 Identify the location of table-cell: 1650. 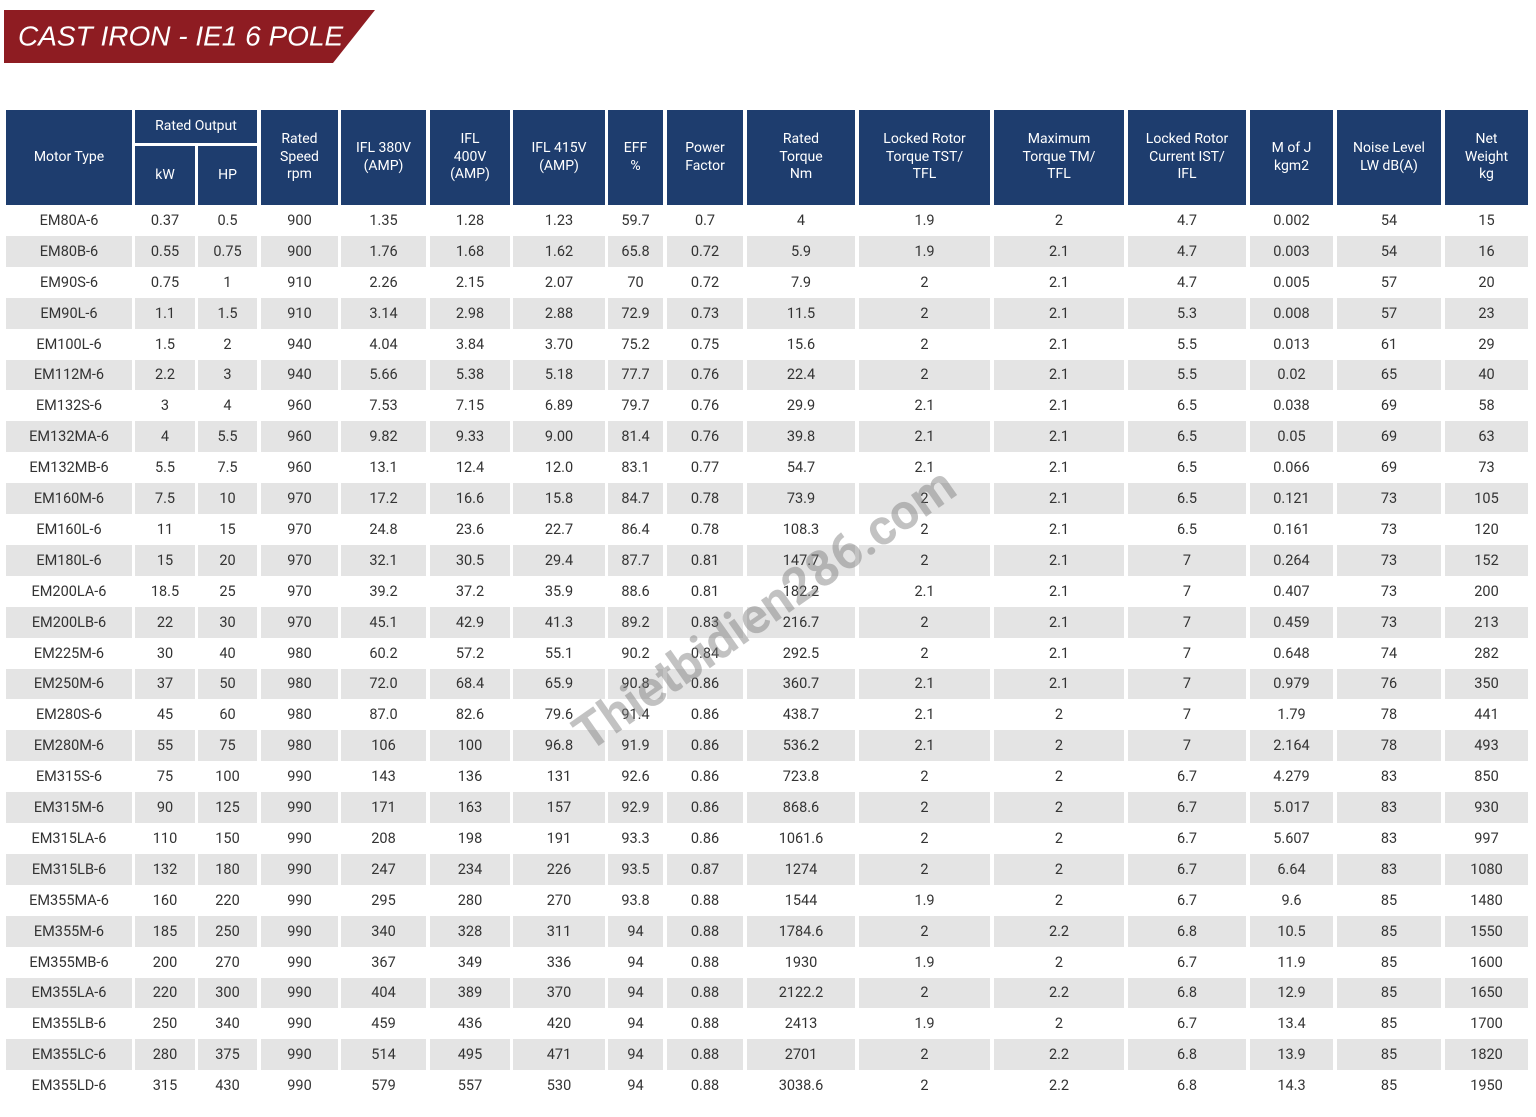
(1486, 993).